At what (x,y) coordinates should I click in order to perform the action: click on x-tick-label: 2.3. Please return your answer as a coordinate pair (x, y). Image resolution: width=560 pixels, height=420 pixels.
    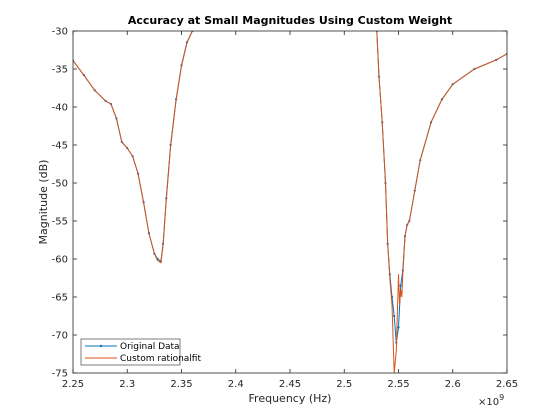
    Looking at the image, I should click on (127, 384).